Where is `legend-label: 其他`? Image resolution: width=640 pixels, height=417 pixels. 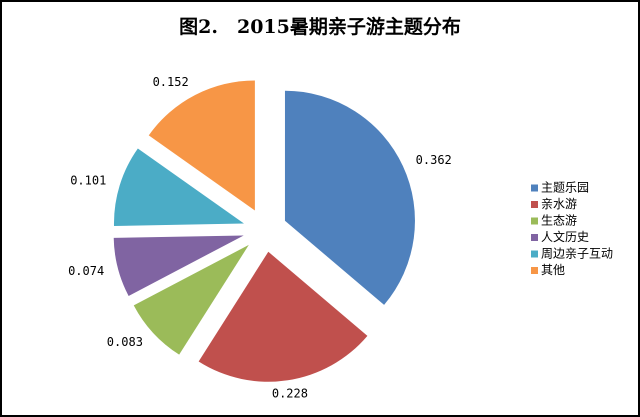 legend-label: 其他 is located at coordinates (553, 270).